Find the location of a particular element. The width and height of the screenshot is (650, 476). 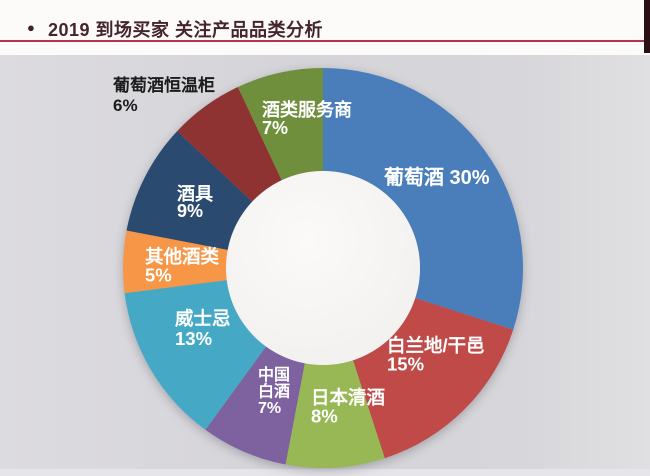

slice-label-0: 葡萄酒 30% is located at coordinates (436, 177).